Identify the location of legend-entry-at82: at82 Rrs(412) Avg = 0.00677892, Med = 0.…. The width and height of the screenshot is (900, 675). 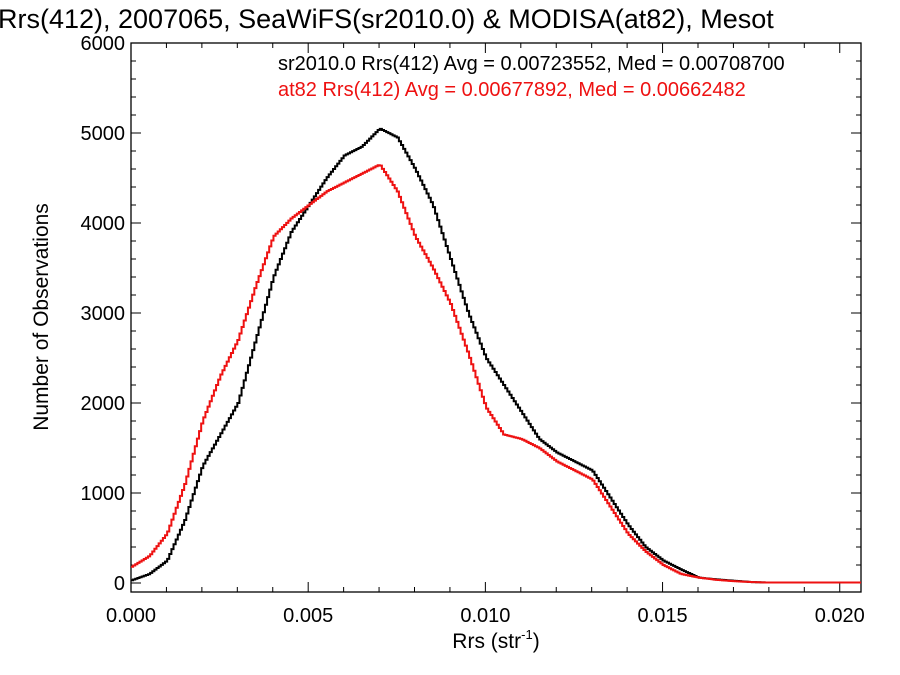
(512, 90).